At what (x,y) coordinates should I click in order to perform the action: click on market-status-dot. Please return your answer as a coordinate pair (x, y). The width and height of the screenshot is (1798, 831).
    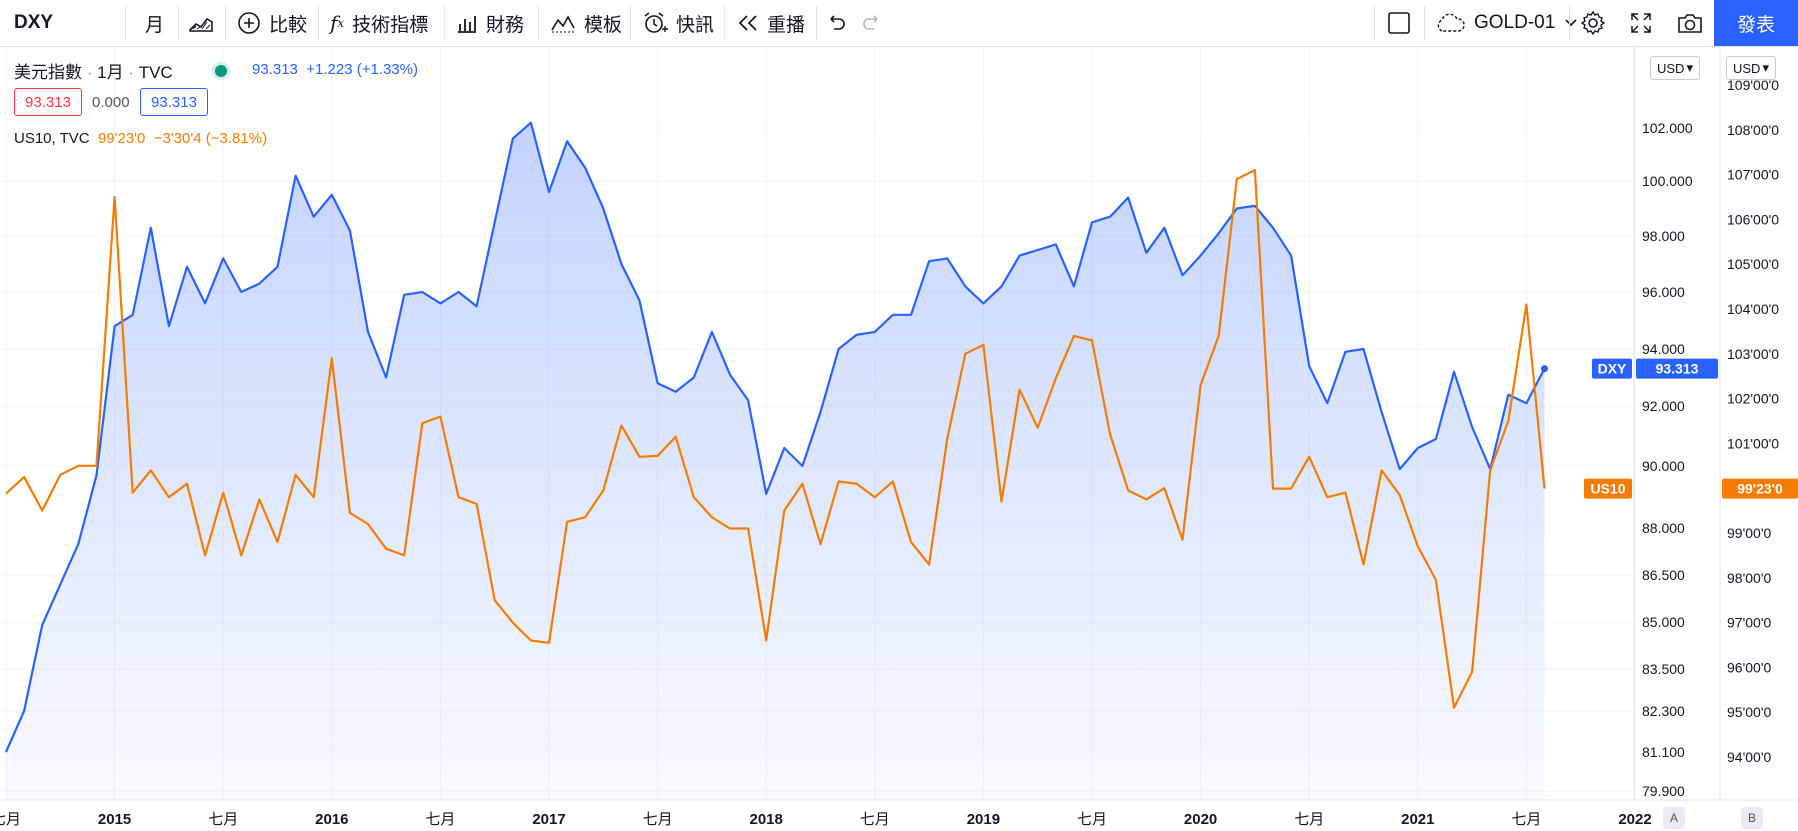
    Looking at the image, I should click on (221, 71).